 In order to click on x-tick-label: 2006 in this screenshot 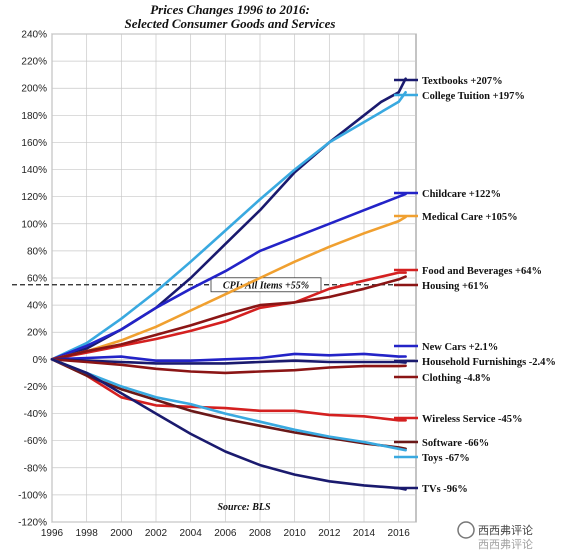, I will do `click(225, 533)`.